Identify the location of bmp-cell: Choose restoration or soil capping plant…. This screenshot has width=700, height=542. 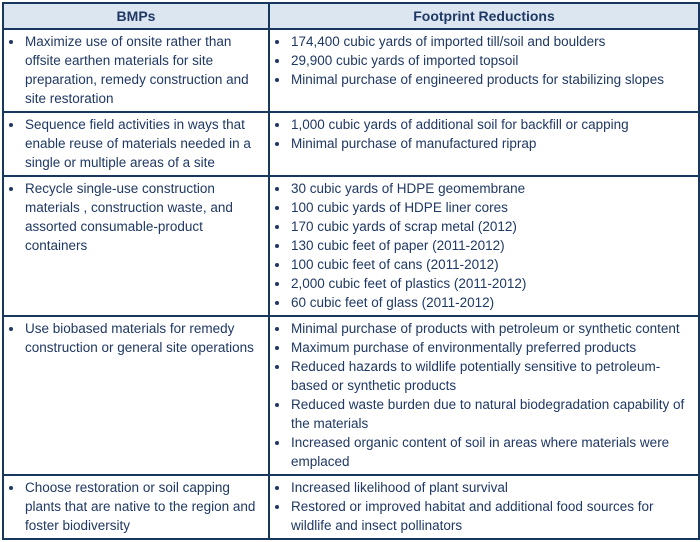
(136, 507).